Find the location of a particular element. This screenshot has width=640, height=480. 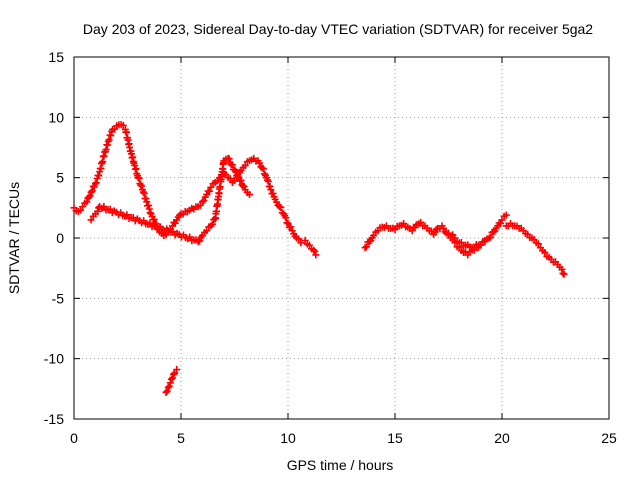

y-tick-label: 5 is located at coordinates (60, 178).